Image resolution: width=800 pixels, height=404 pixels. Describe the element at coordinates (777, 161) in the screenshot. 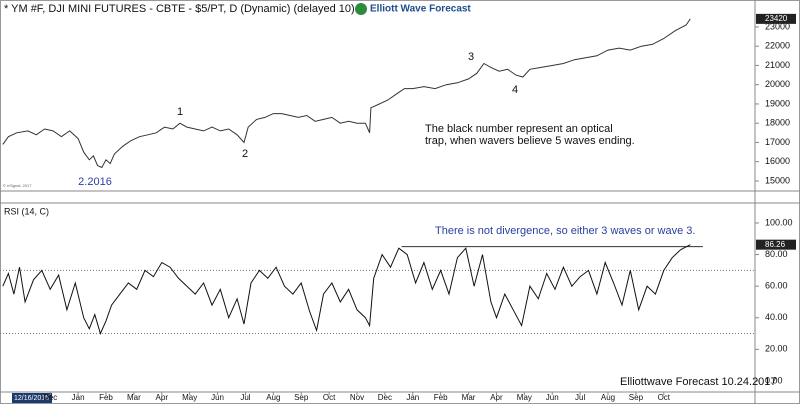

I see `y-tick-label: 16000` at that location.